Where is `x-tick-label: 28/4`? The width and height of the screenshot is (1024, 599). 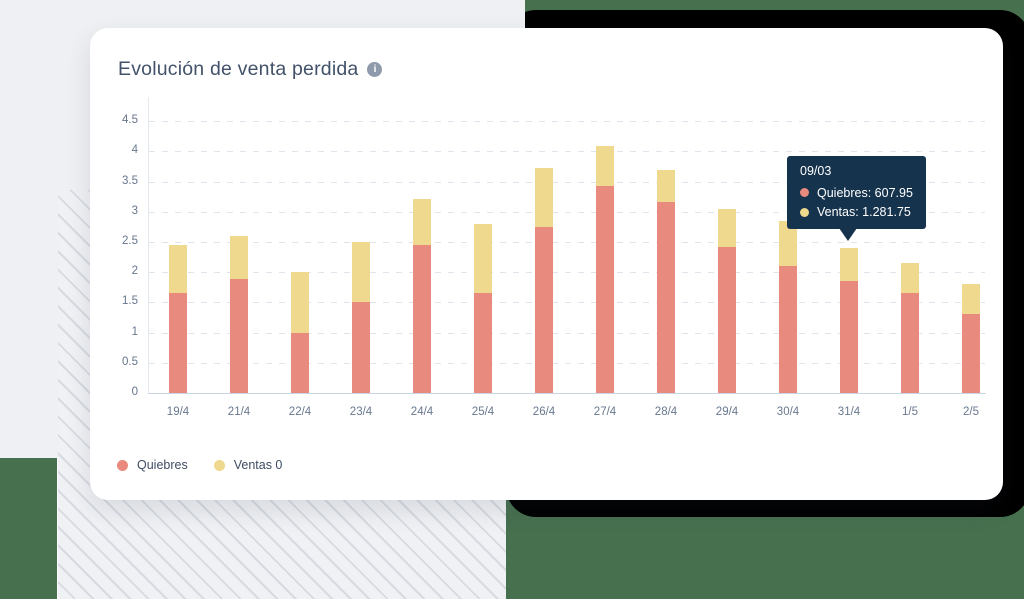
x-tick-label: 28/4 is located at coordinates (666, 412).